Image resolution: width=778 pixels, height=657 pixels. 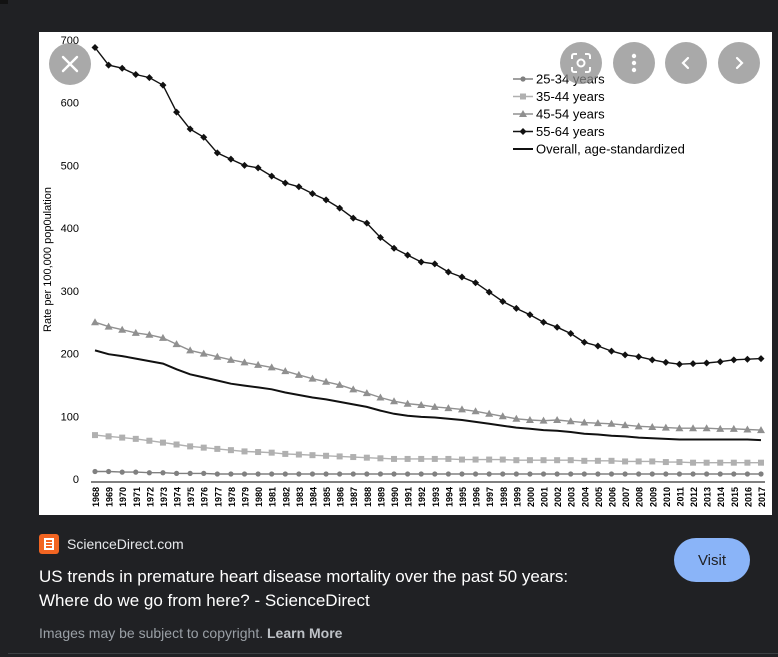 What do you see at coordinates (70, 64) in the screenshot?
I see `close-button` at bounding box center [70, 64].